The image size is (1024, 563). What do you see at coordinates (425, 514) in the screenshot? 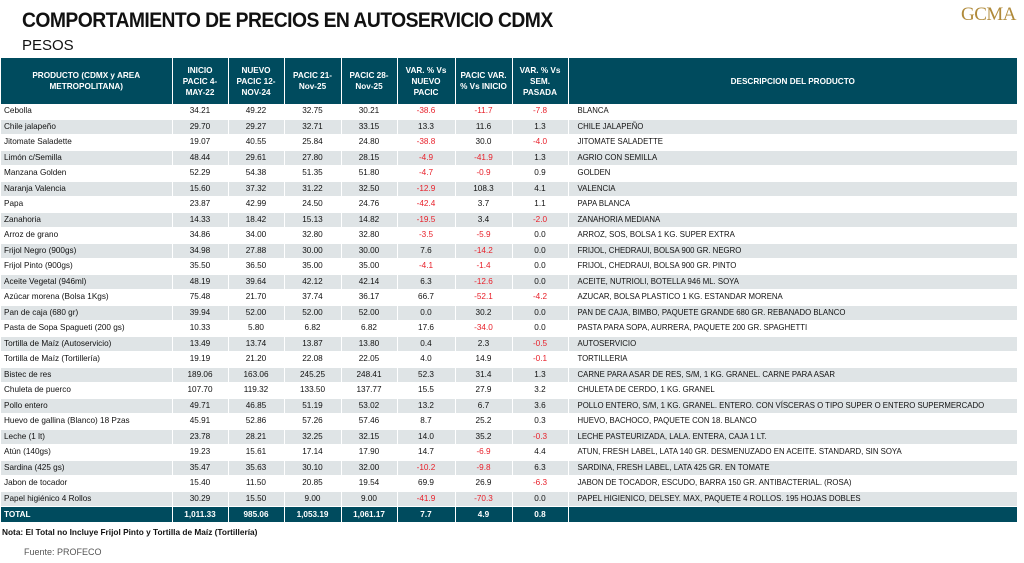
I see `total-value: 7.7` at bounding box center [425, 514].